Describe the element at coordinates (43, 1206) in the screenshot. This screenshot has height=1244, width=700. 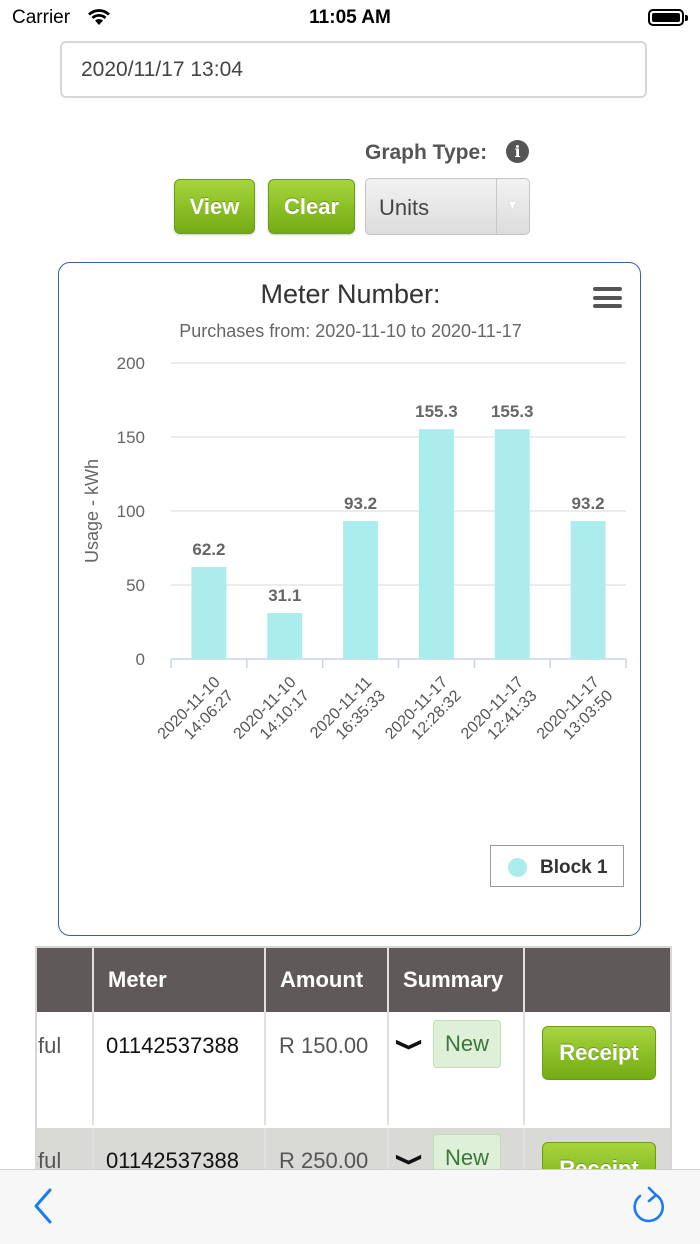
I see `chevron-left-icon` at that location.